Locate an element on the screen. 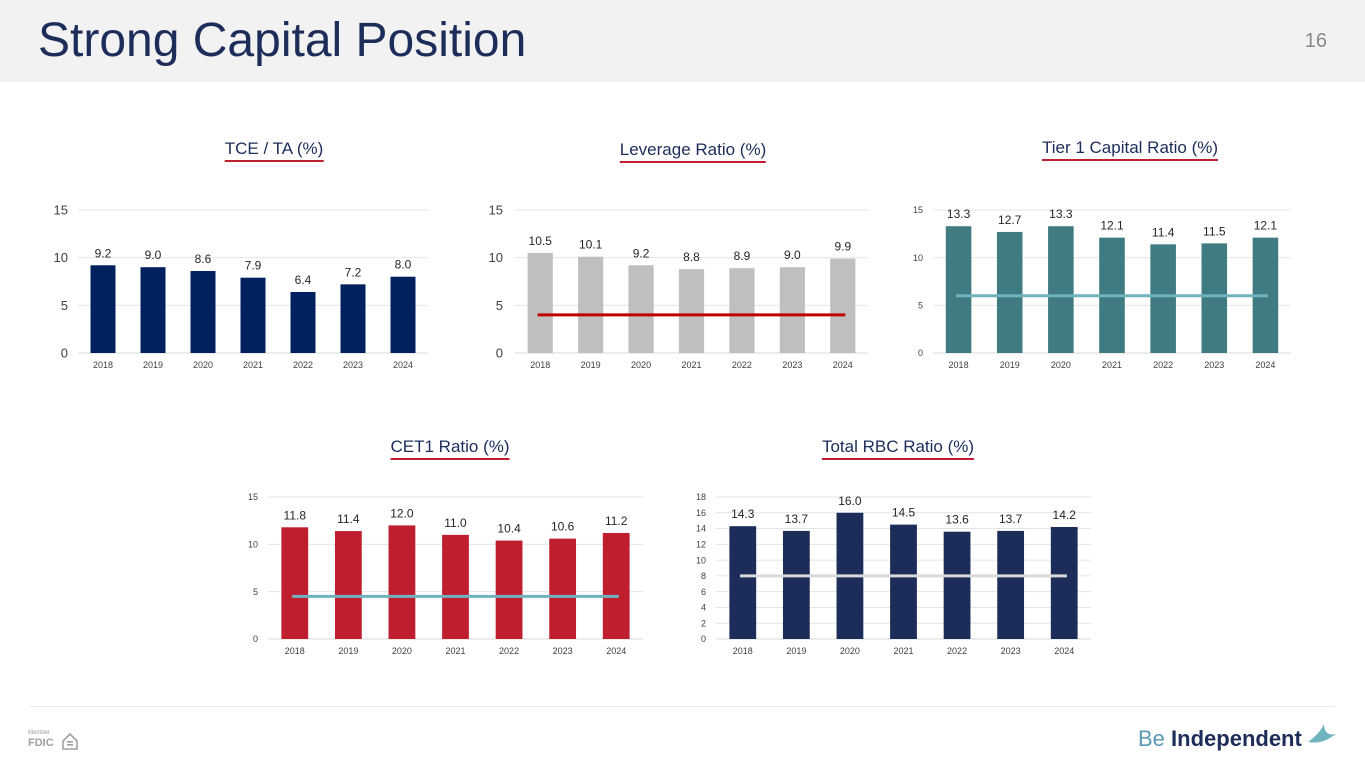 The height and width of the screenshot is (768, 1365). cet1-value-label: 11.4 is located at coordinates (348, 519).